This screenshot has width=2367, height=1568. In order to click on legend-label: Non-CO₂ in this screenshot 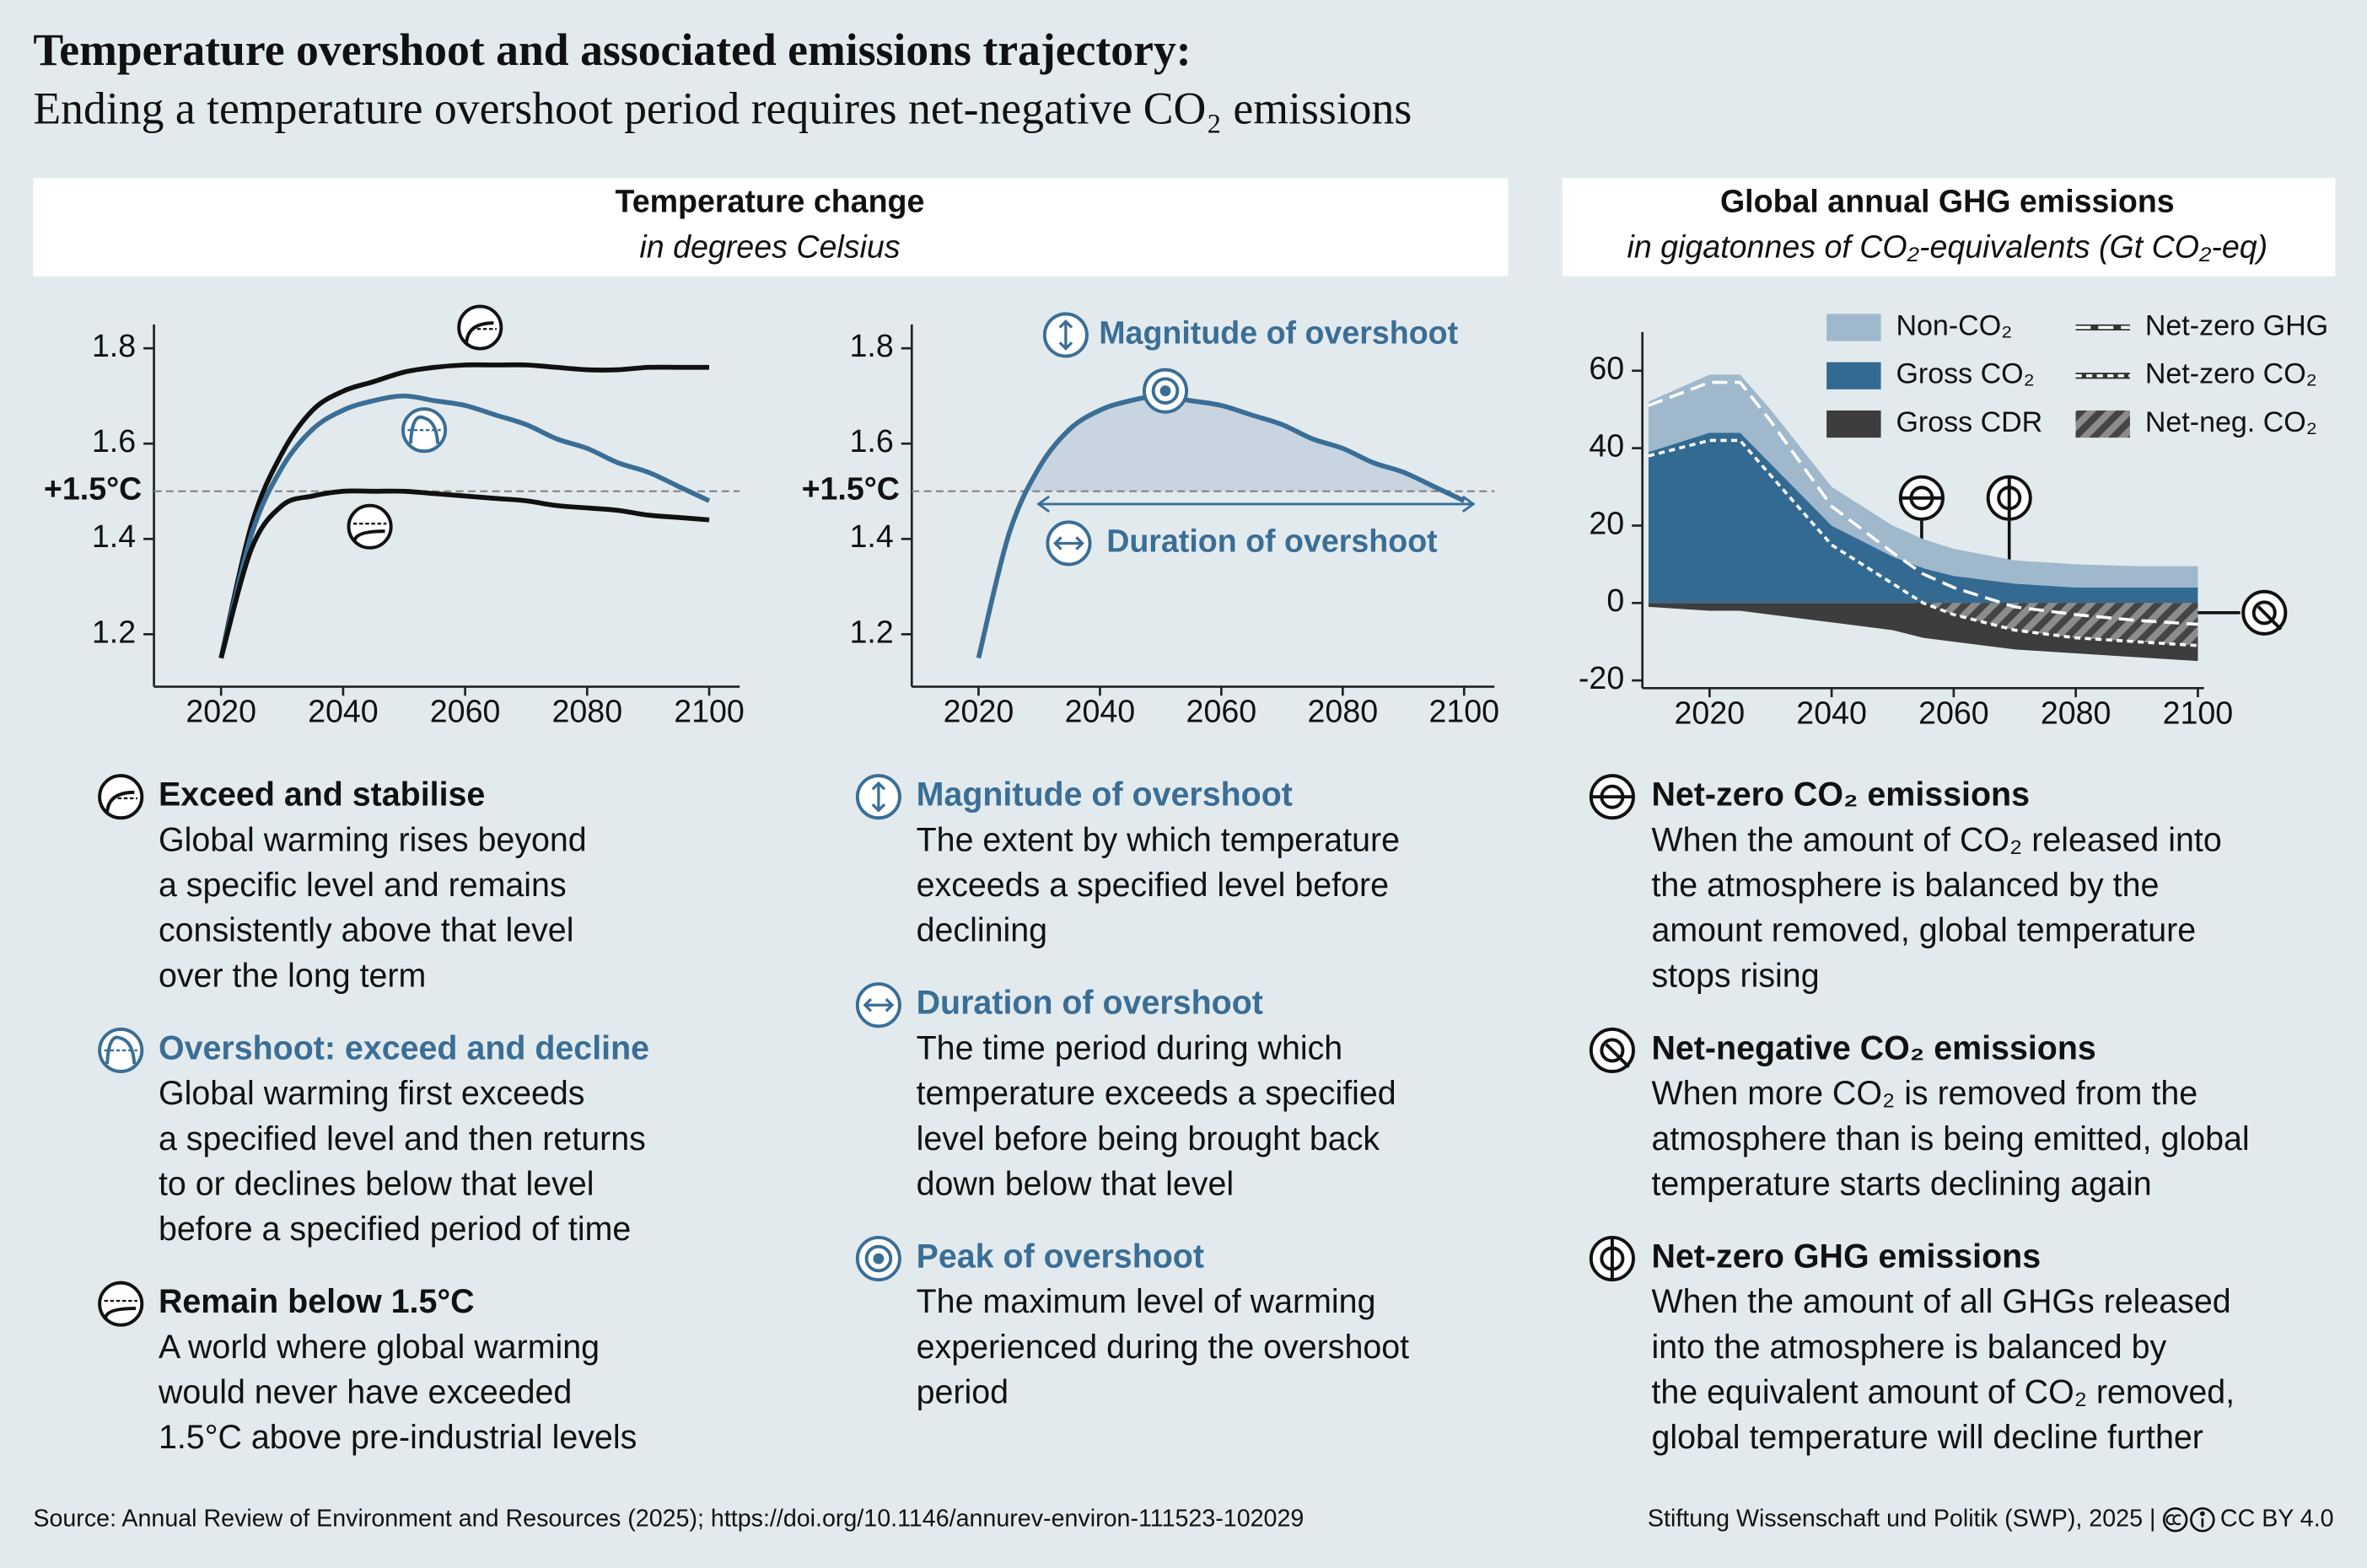, I will do `click(1954, 325)`.